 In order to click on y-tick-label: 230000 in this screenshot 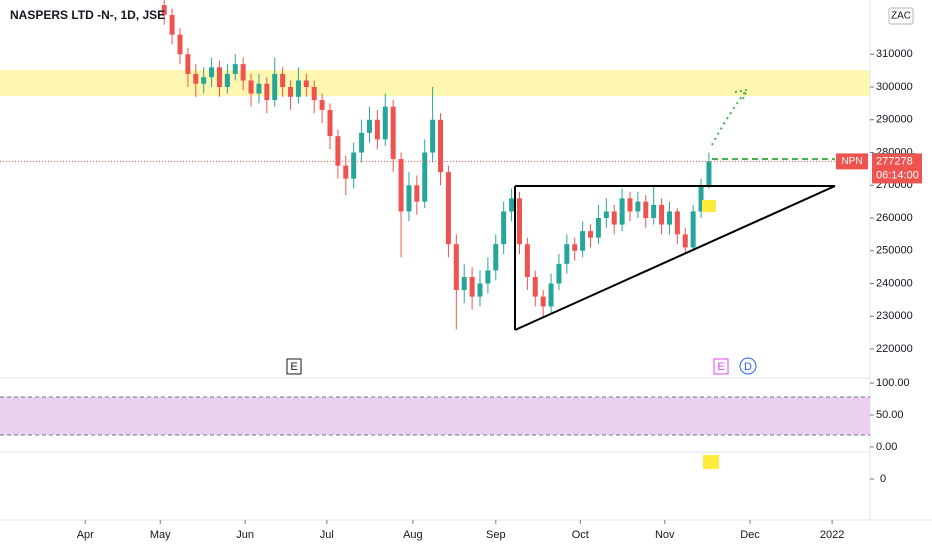, I will do `click(894, 316)`.